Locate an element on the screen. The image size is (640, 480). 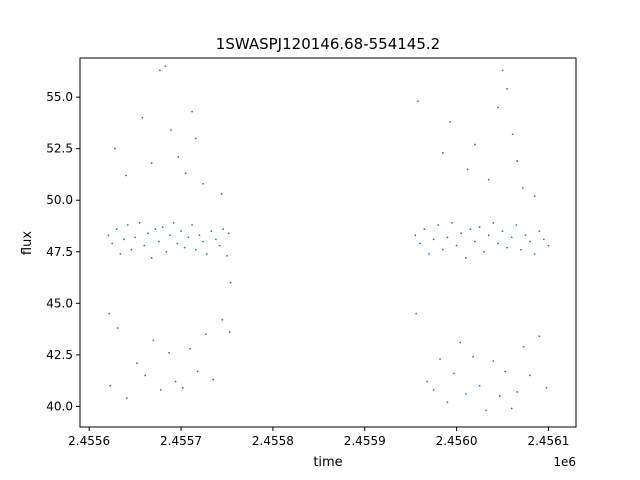
y-axis: 40.0 42.5 45.0 47.5 50.0 52.5 55.0 is located at coordinates (63, 251).